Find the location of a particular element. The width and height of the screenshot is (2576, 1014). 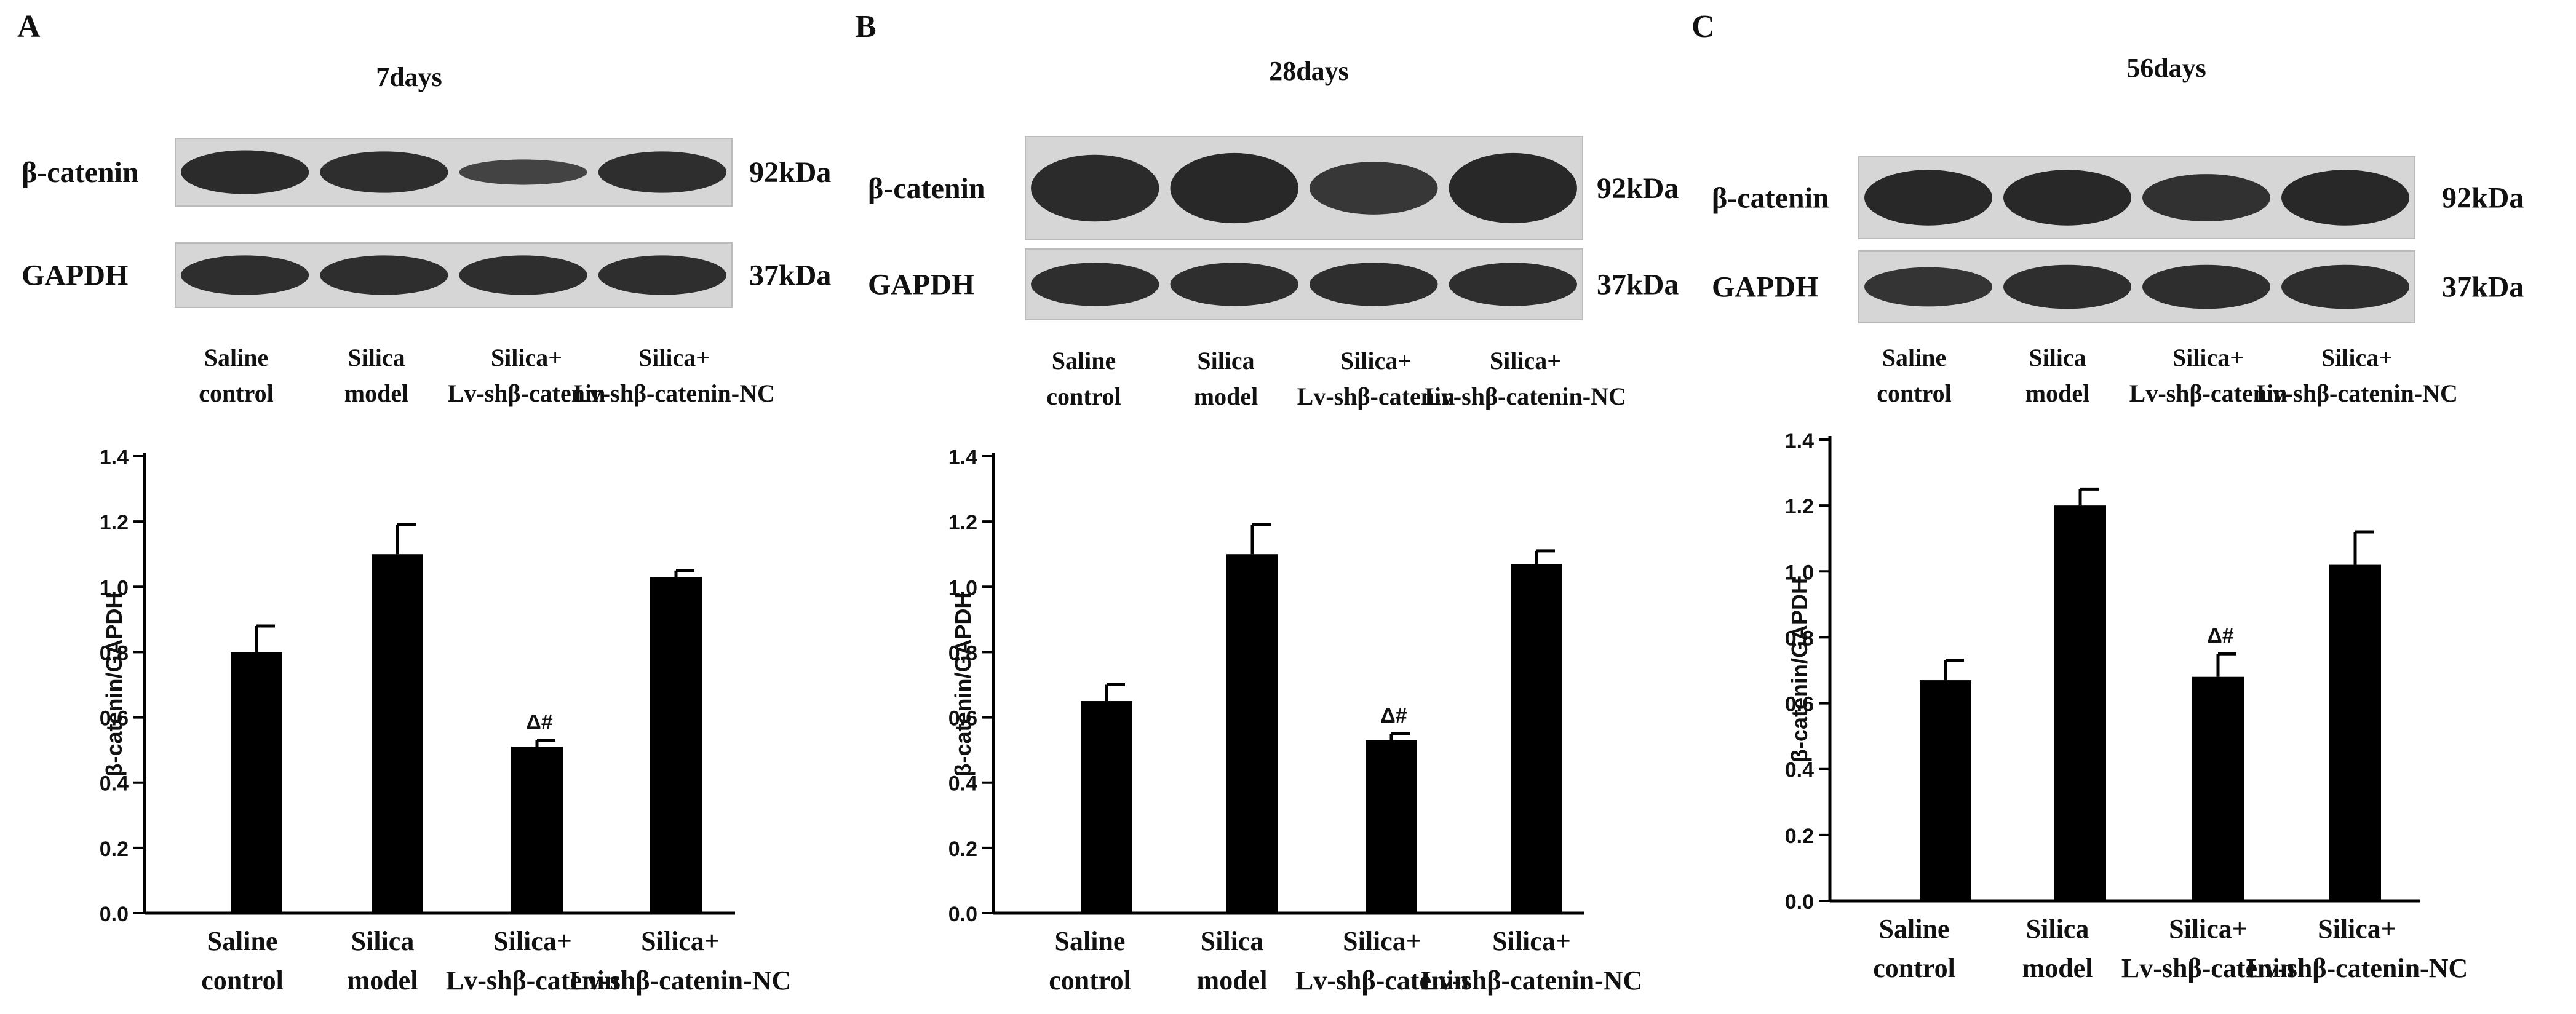

panel-title: 7days is located at coordinates (409, 77).